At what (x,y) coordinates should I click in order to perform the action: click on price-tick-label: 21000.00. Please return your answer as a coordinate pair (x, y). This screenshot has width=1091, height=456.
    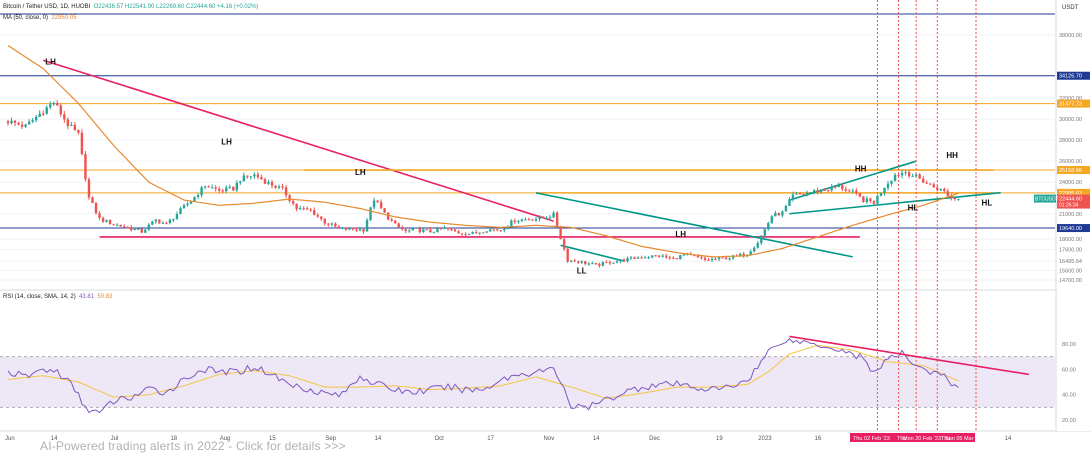
    Looking at the image, I should click on (1070, 215).